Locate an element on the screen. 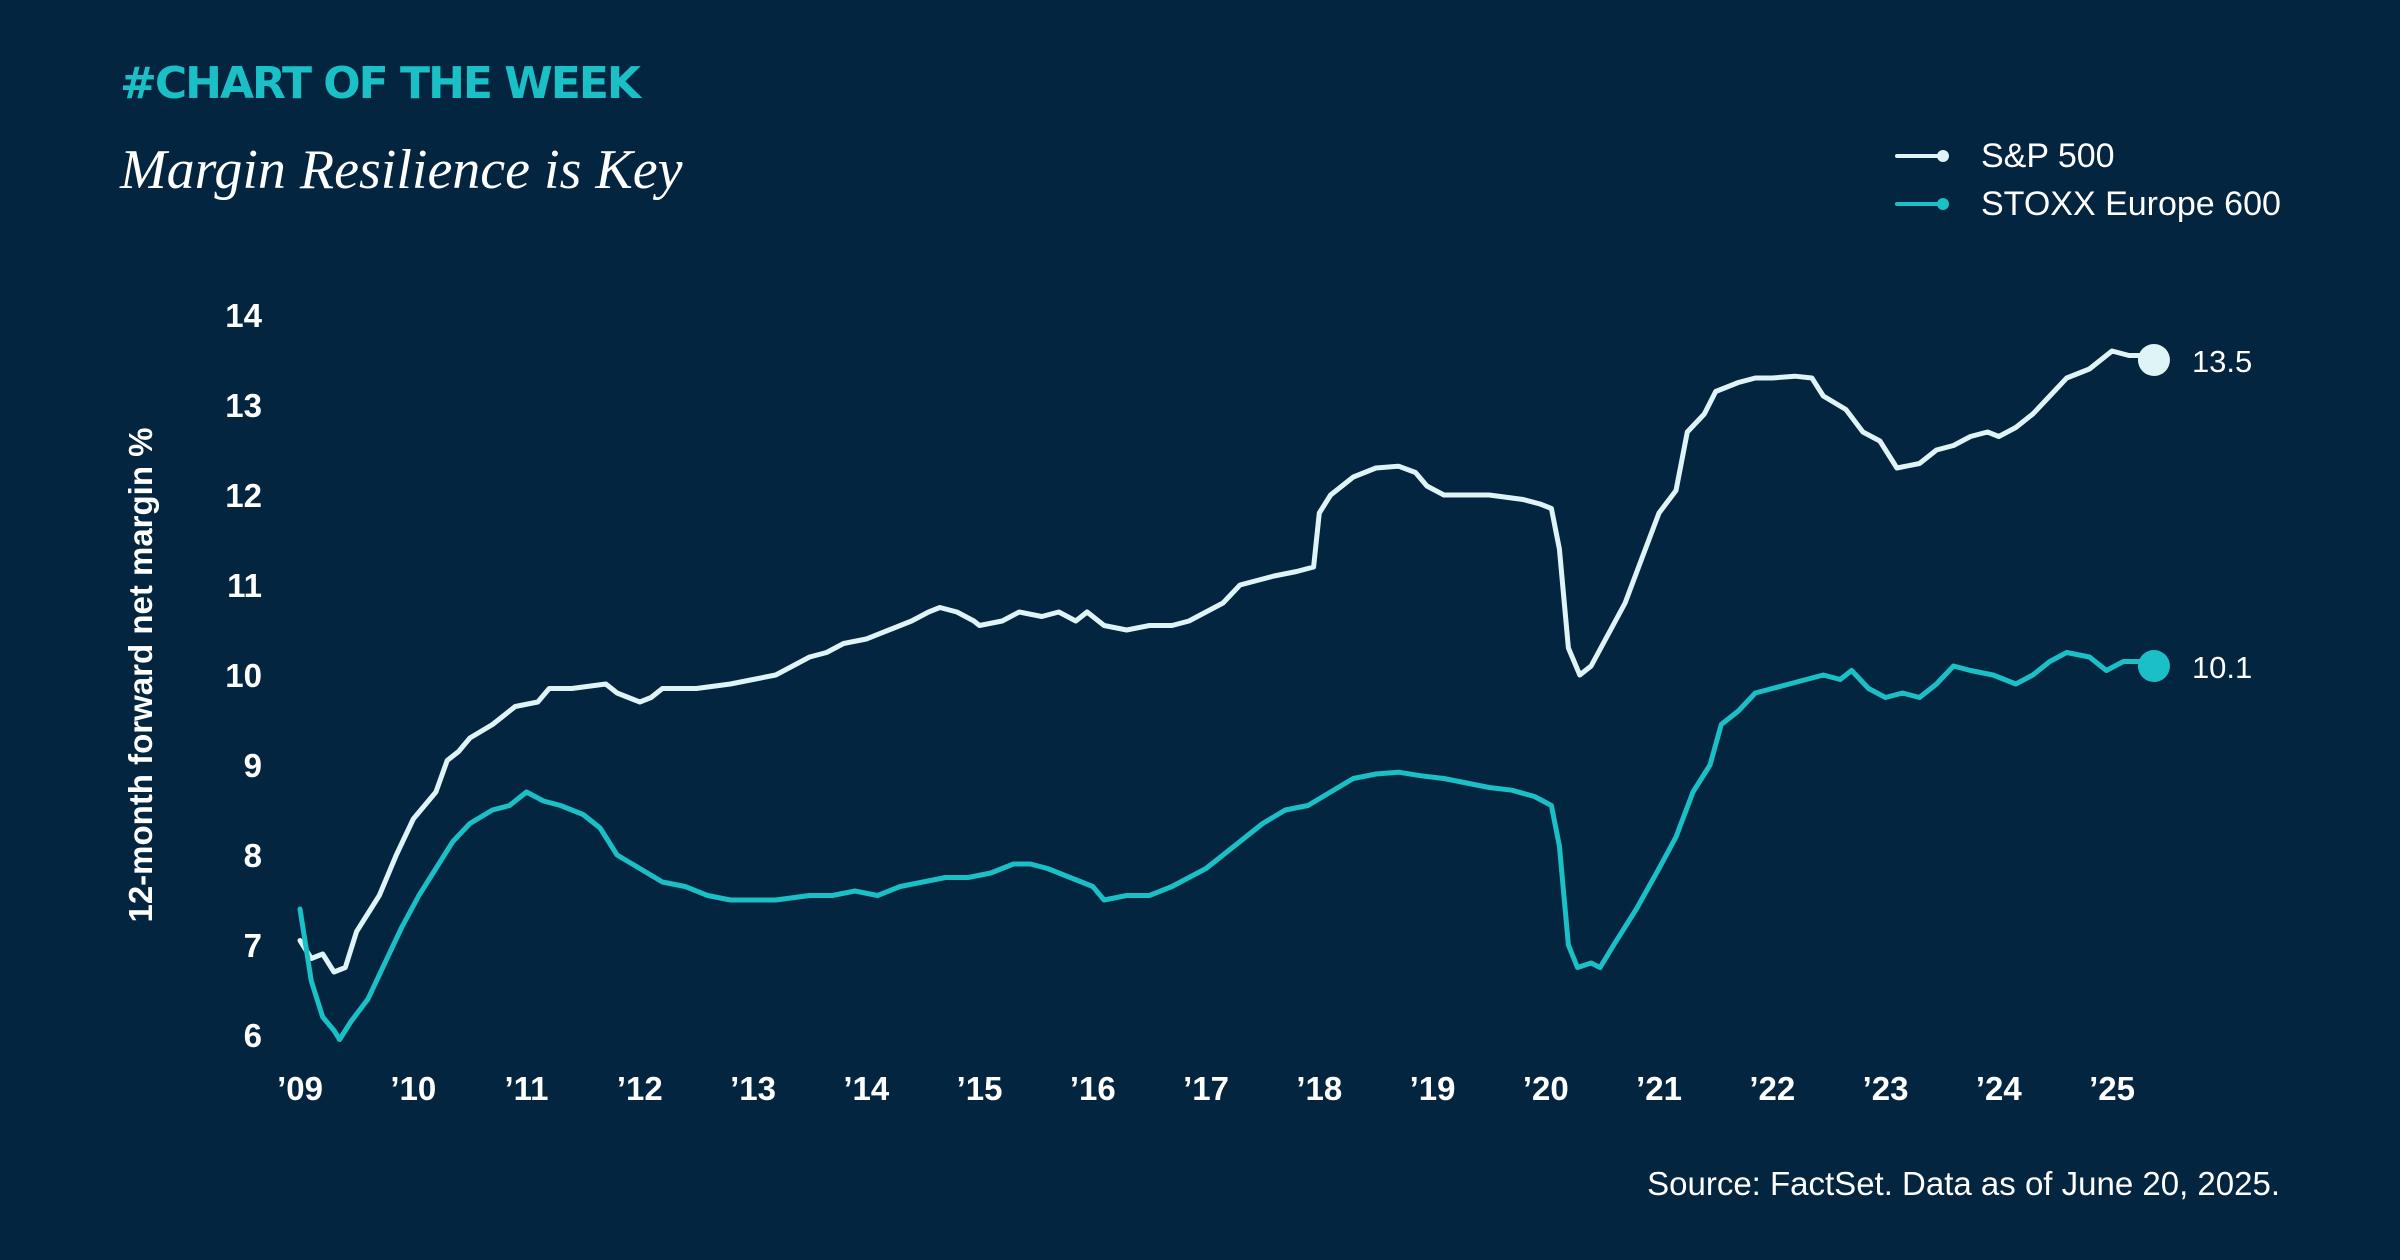  x-tick-label: ’11 is located at coordinates (526, 1088).